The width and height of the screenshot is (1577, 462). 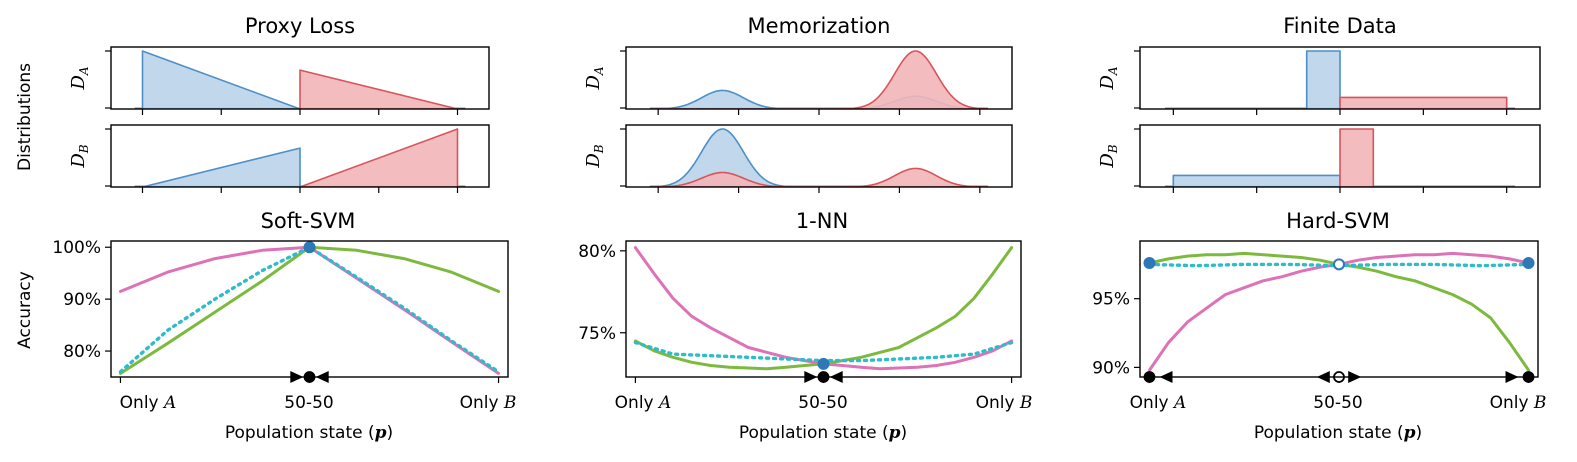 I want to click on title-hard-svm: Hard-SVM, so click(x=1338, y=221).